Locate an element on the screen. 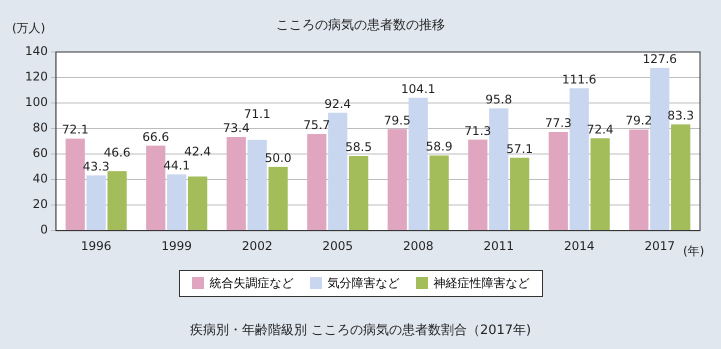 This screenshot has height=349, width=721. y-tick-label: 20 is located at coordinates (40, 204).